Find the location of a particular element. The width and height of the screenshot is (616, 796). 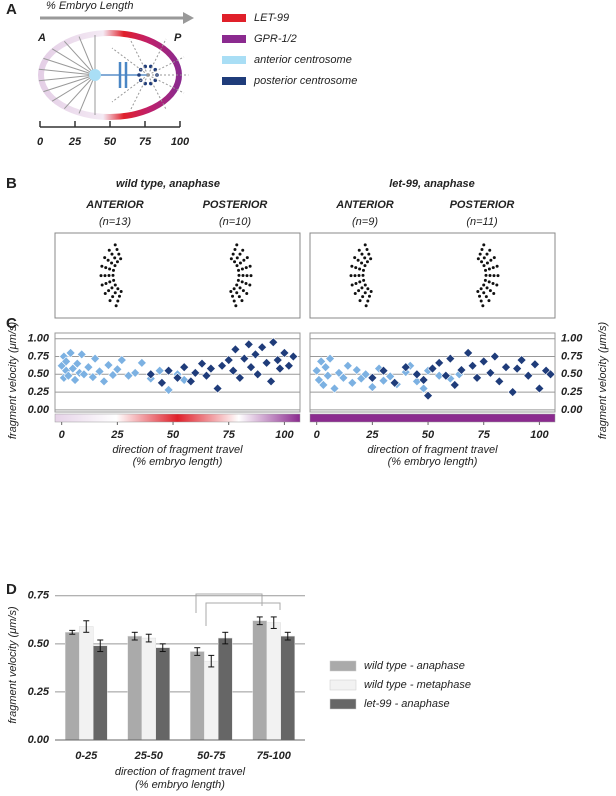

anterior-label: A is located at coordinates (41, 38).